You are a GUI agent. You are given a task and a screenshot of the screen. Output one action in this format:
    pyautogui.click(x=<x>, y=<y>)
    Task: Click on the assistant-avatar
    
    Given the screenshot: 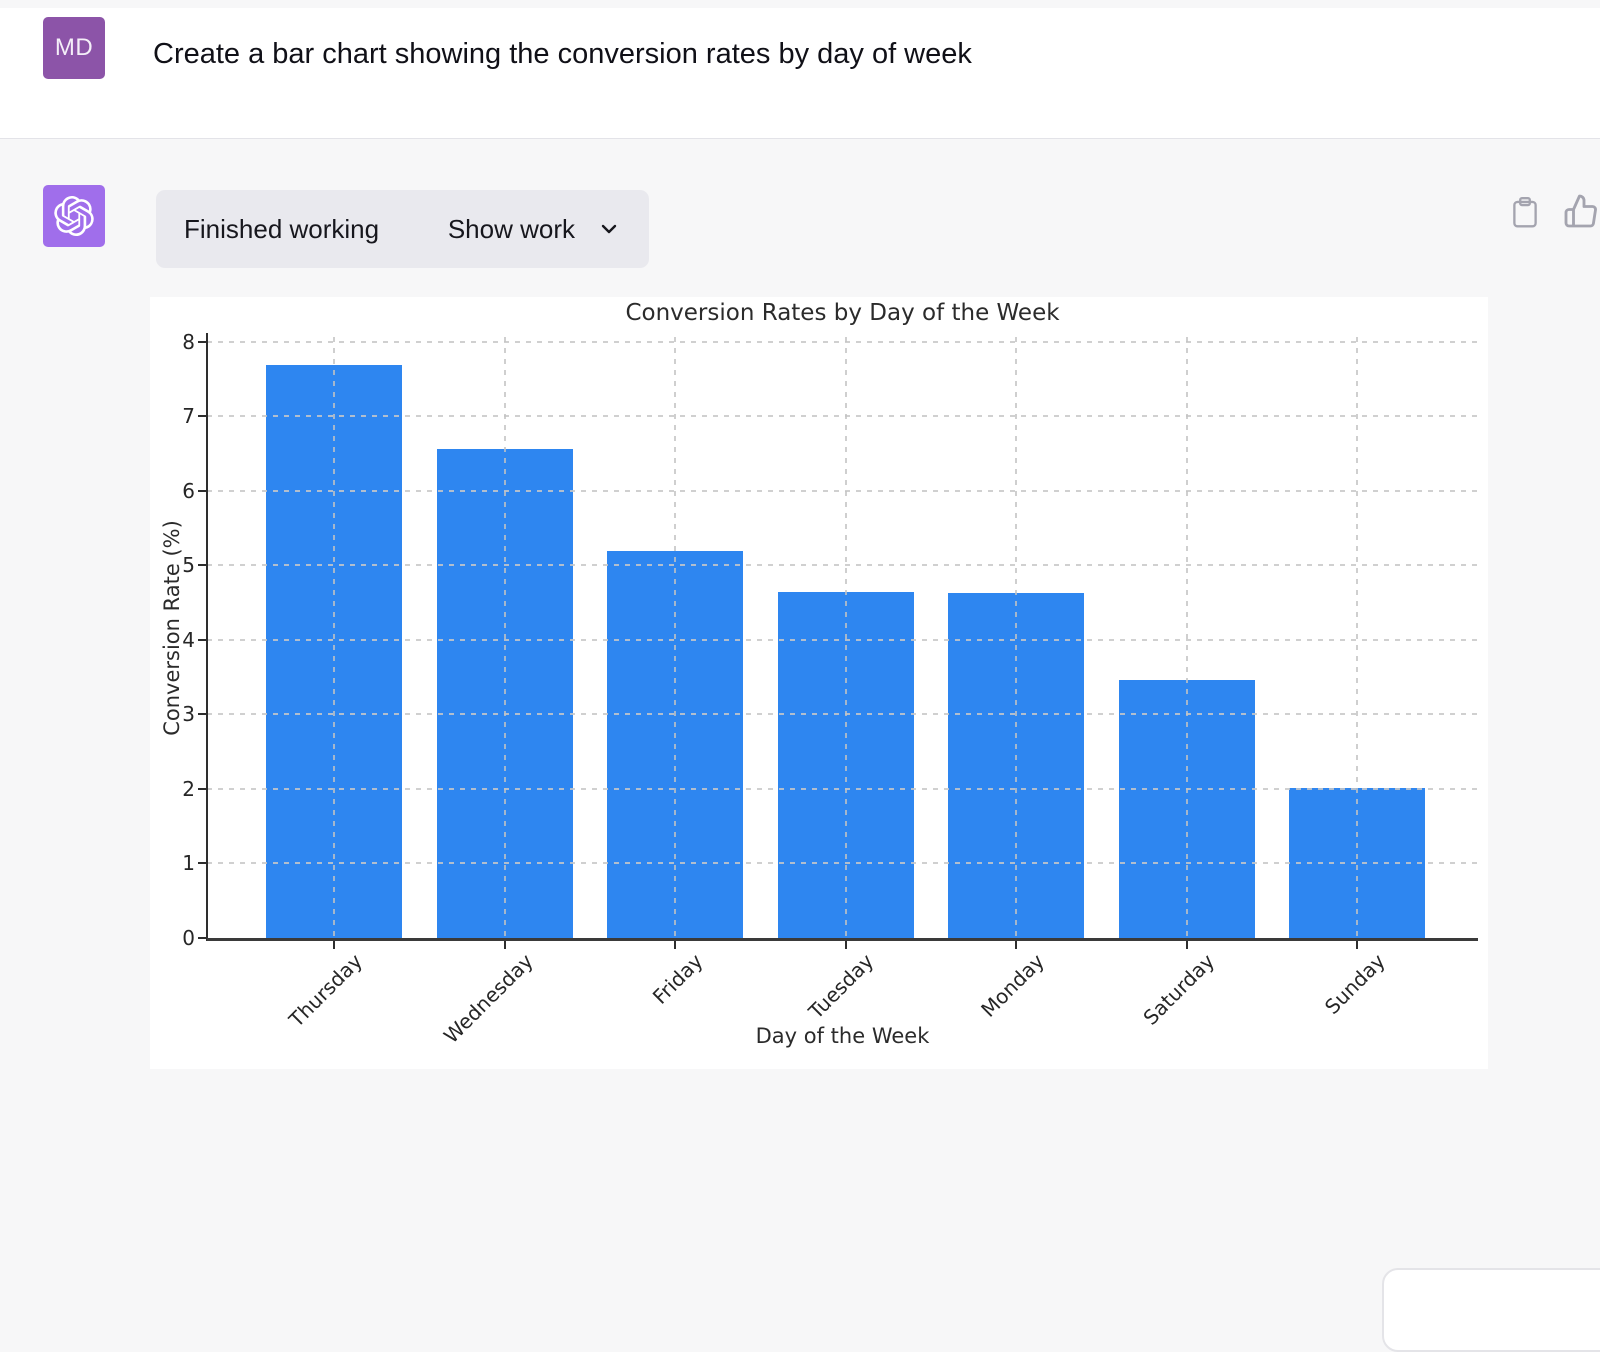 What is the action you would take?
    pyautogui.click(x=74, y=216)
    